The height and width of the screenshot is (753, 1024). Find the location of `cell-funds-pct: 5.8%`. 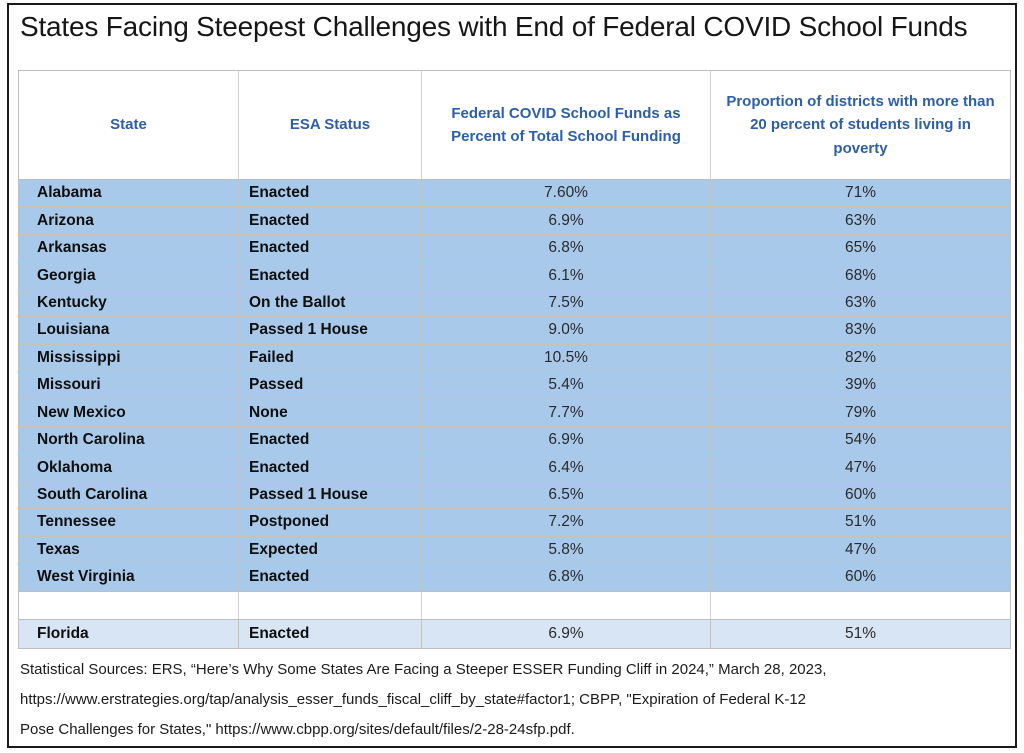

cell-funds-pct: 5.8% is located at coordinates (566, 550).